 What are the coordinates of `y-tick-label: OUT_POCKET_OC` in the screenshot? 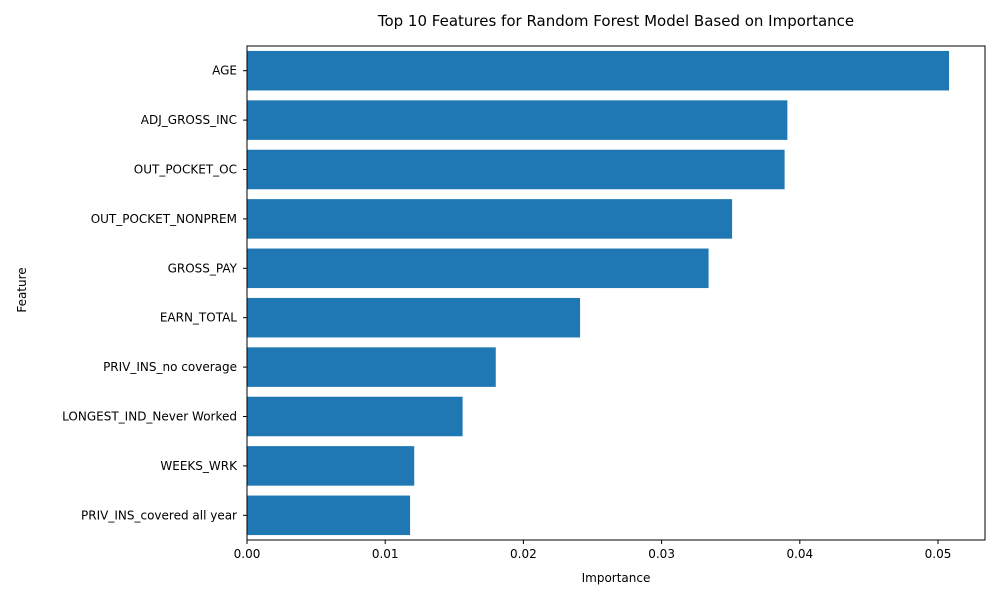 It's located at (185, 170).